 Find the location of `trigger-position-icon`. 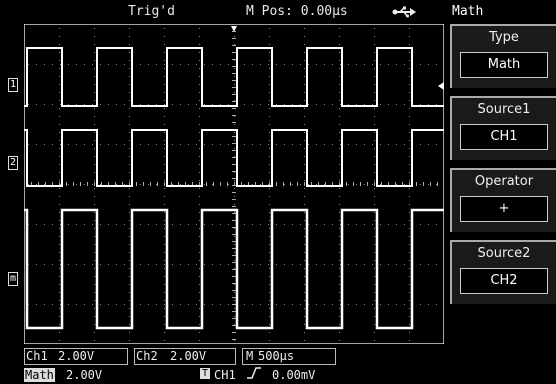

trigger-position-icon is located at coordinates (234, 29).